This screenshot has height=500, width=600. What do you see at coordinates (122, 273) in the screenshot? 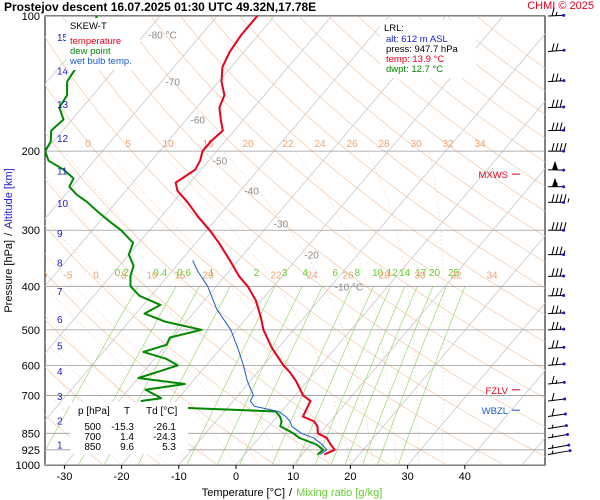
I see `mixing-ratio-label: 0.2` at bounding box center [122, 273].